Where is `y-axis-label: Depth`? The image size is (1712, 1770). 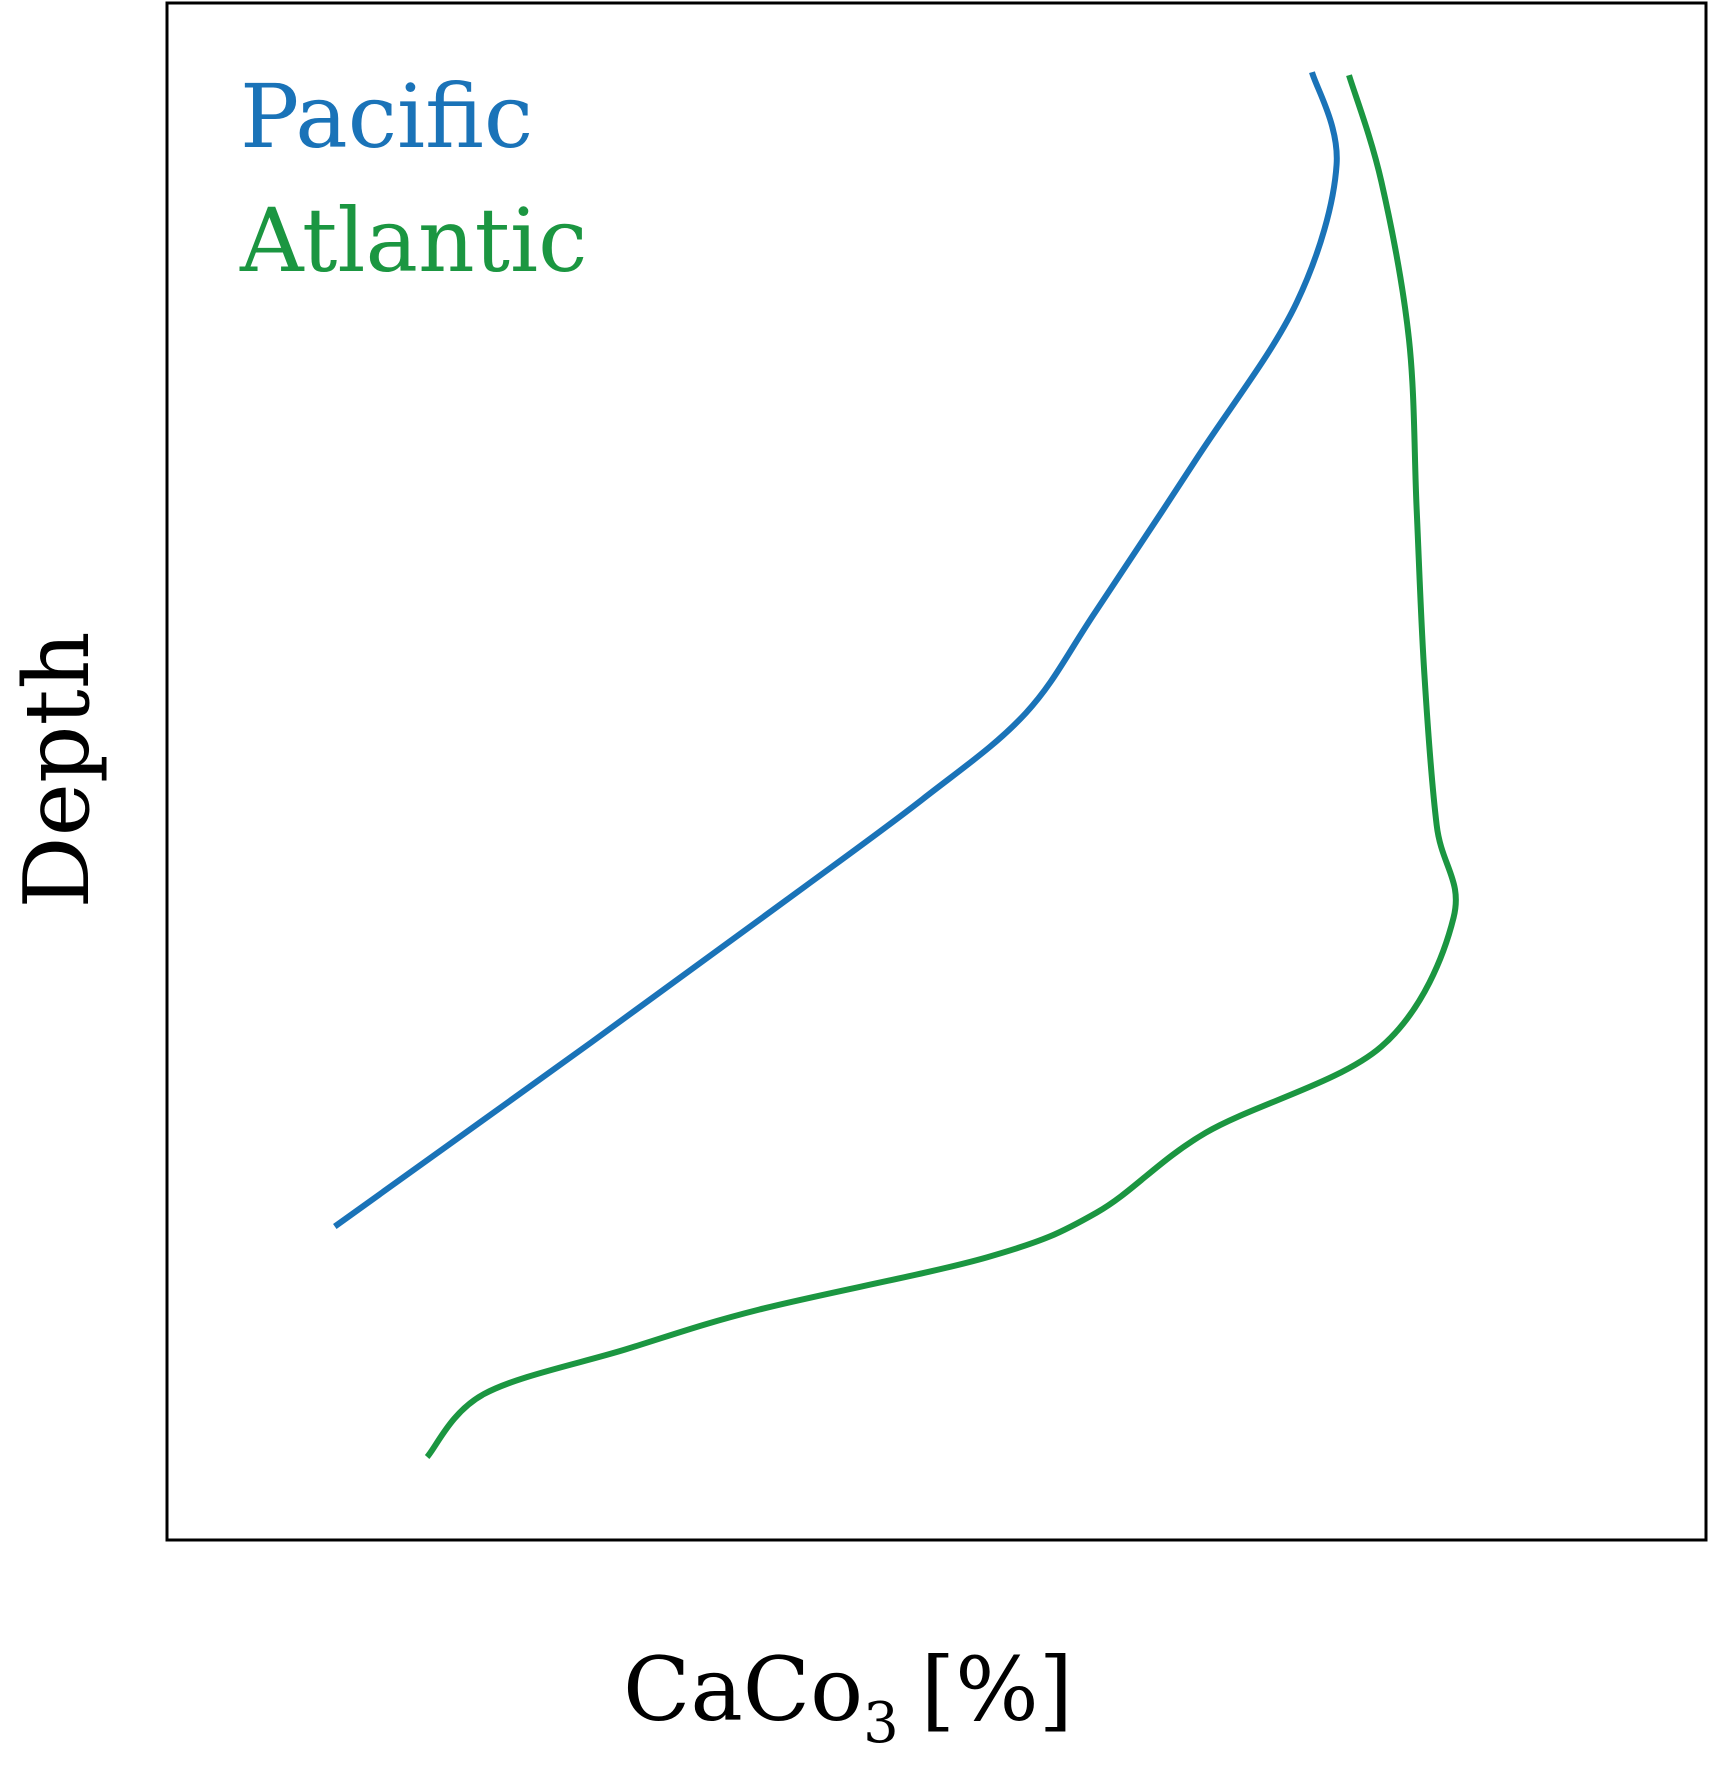 y-axis-label: Depth is located at coordinates (57, 769).